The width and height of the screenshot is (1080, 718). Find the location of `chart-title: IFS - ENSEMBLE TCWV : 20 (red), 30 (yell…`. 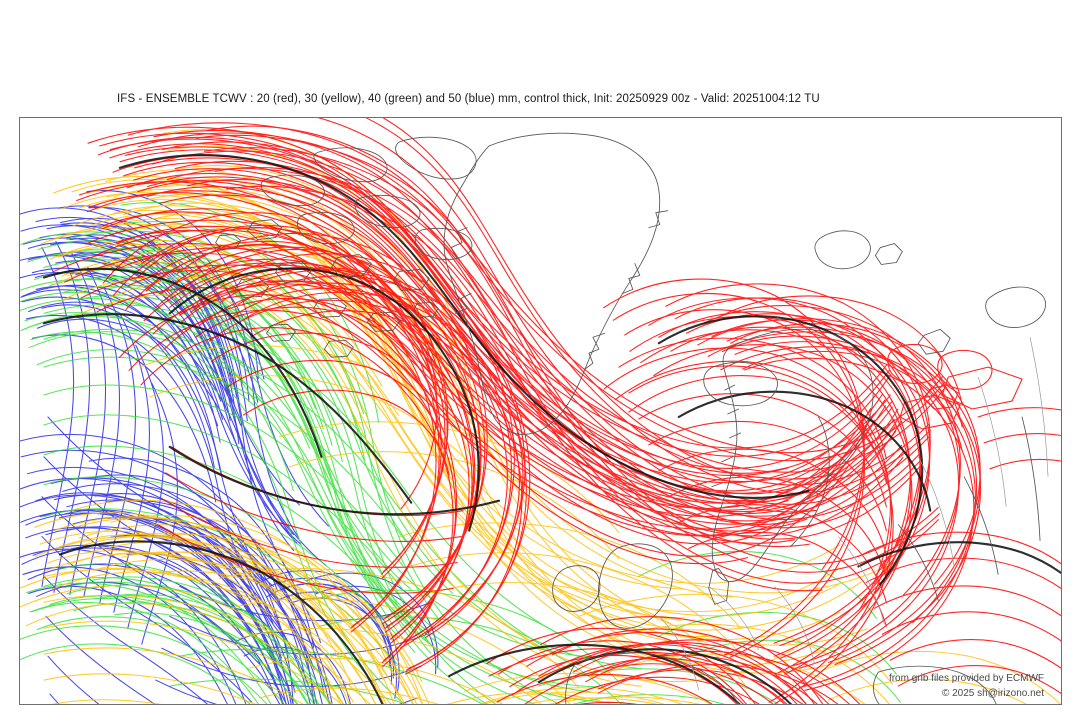

chart-title: IFS - ENSEMBLE TCWV : 20 (red), 30 (yell… is located at coordinates (468, 99).